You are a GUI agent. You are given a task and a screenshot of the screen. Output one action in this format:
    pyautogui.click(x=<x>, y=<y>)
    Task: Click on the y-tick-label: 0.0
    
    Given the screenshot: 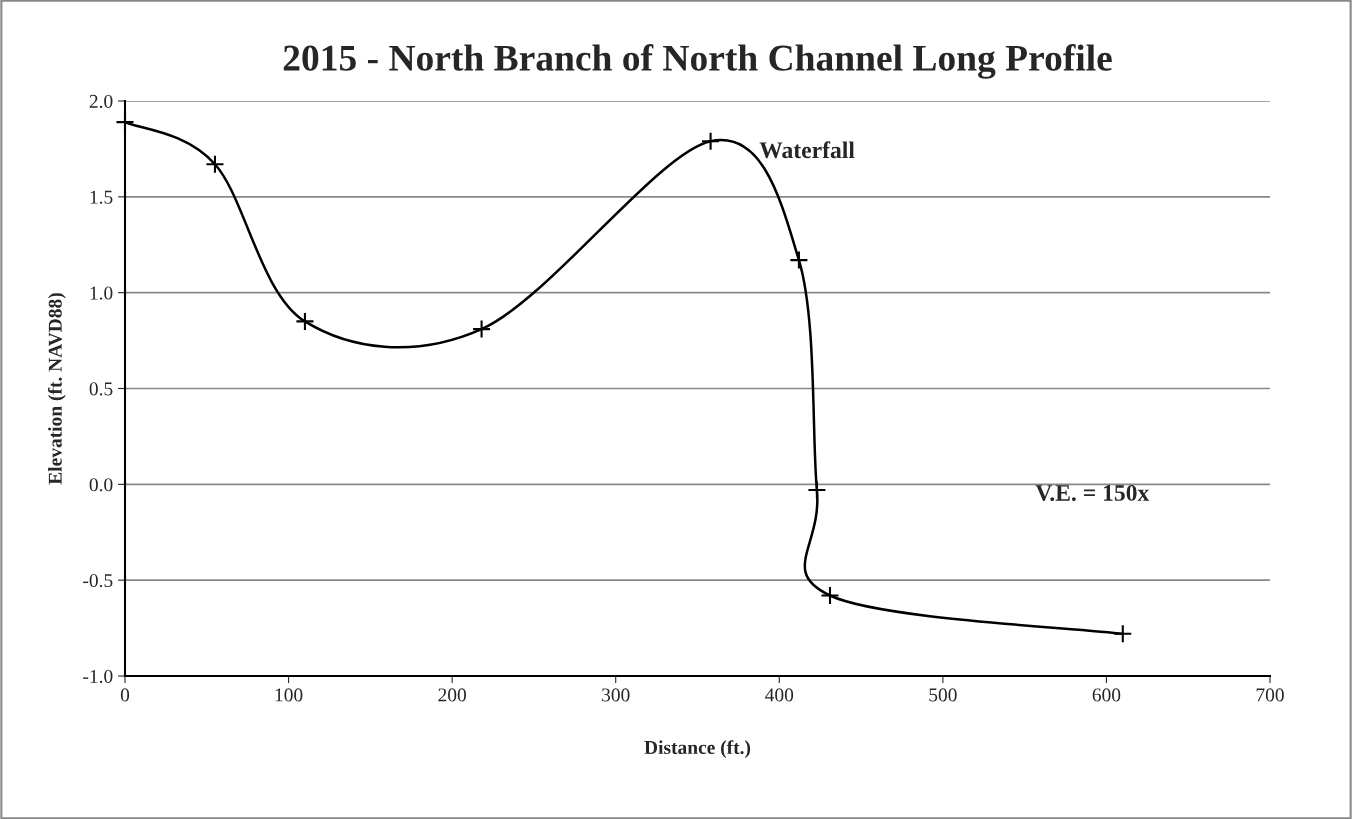 What is the action you would take?
    pyautogui.click(x=101, y=485)
    